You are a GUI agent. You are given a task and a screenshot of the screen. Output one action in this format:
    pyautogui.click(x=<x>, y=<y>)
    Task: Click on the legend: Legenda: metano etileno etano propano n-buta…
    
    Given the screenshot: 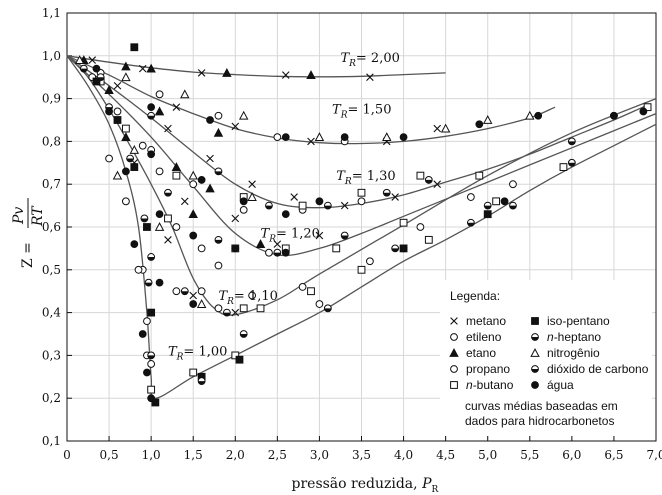 What is the action you would take?
    pyautogui.click(x=546, y=358)
    